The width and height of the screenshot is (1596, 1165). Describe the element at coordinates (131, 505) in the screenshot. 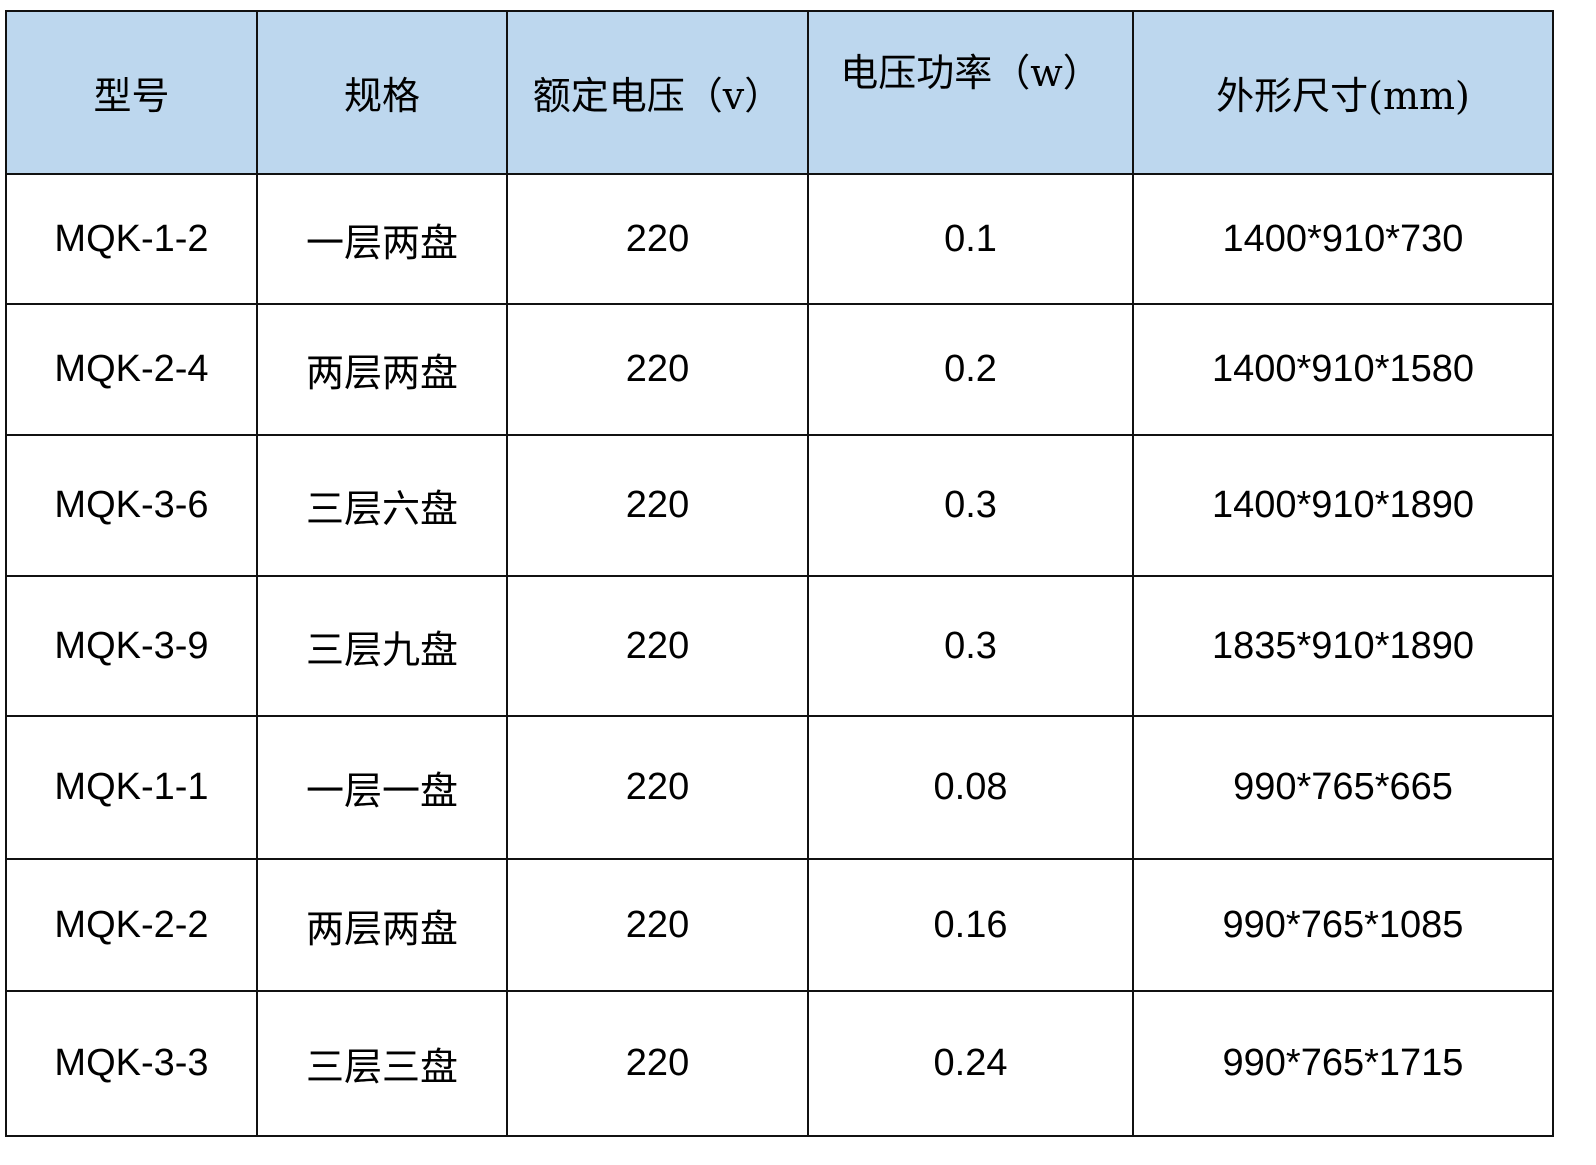

I see `cell-model: MQK-3-6` at that location.